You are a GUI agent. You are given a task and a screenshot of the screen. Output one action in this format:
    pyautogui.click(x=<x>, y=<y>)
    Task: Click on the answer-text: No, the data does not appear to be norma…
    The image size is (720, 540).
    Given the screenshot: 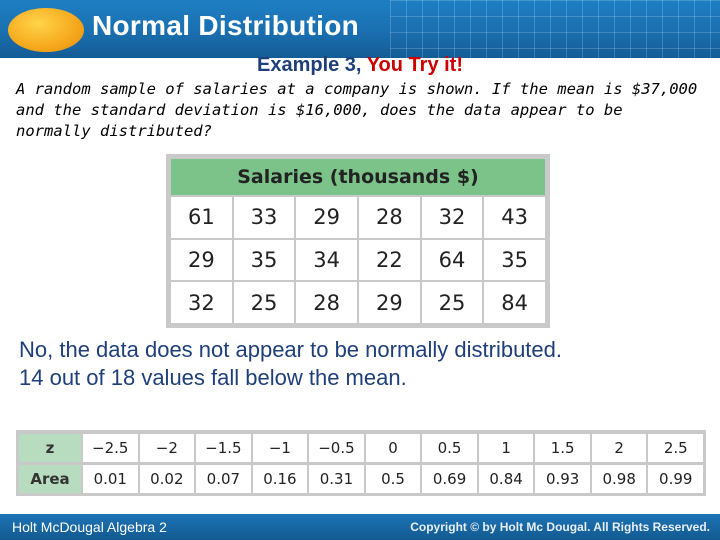 What is the action you would take?
    pyautogui.click(x=369, y=364)
    